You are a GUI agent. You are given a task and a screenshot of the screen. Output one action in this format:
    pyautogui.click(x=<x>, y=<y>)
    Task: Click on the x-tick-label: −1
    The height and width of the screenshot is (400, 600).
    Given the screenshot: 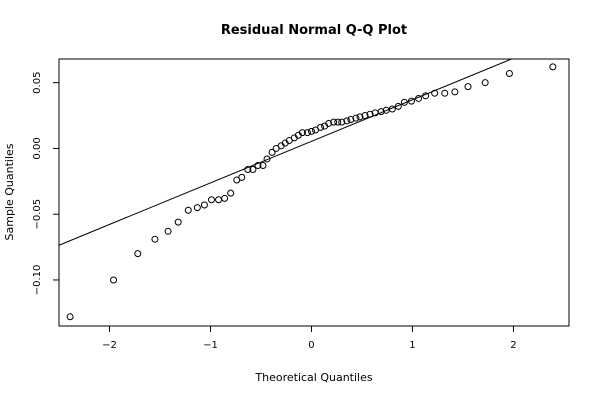 What is the action you would take?
    pyautogui.click(x=210, y=345)
    